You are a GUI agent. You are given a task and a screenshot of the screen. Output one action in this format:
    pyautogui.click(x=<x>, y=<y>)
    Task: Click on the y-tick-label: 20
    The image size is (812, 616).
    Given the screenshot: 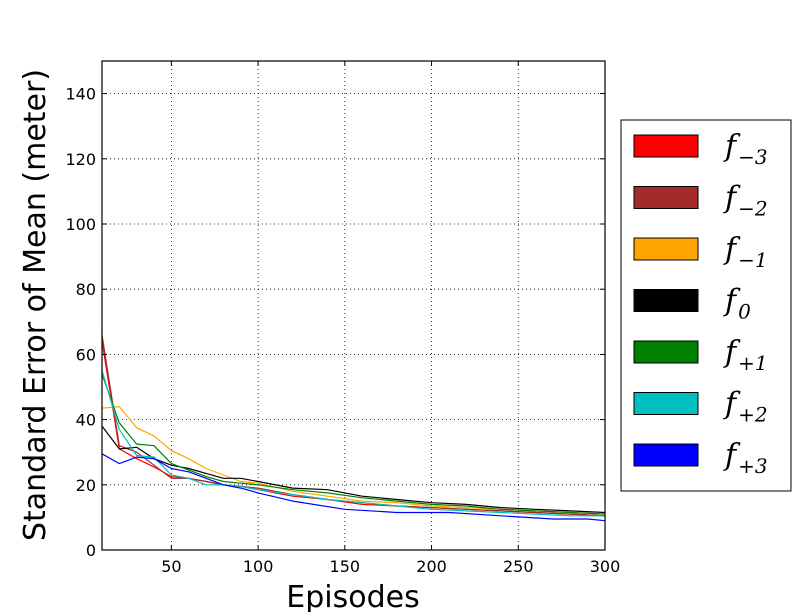 What is the action you would take?
    pyautogui.click(x=86, y=485)
    